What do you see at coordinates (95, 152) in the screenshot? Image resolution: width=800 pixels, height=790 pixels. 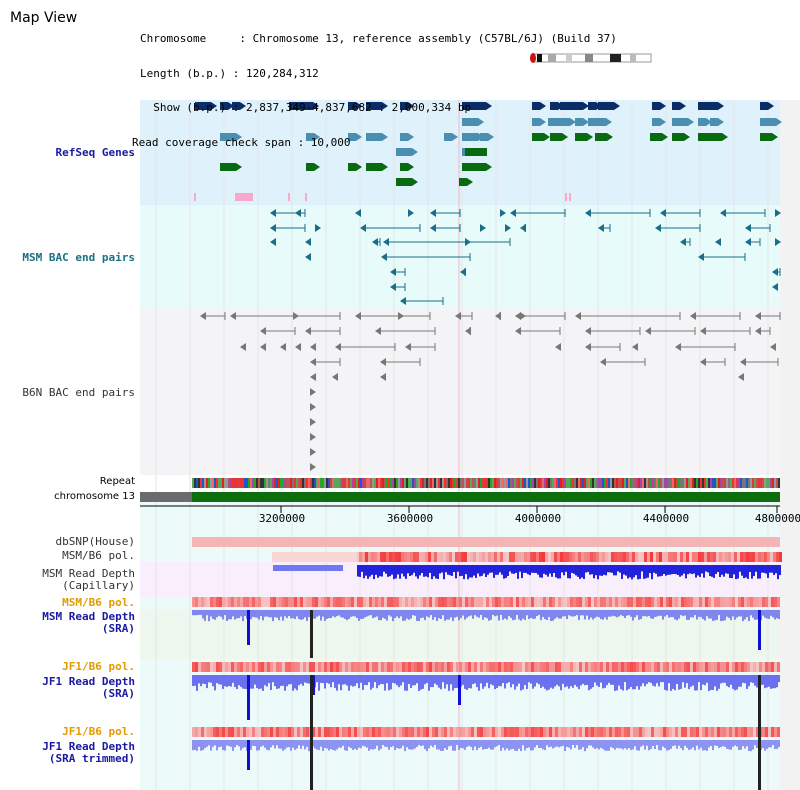 I see `track-label-refseq: RefSeq Genes` at bounding box center [95, 152].